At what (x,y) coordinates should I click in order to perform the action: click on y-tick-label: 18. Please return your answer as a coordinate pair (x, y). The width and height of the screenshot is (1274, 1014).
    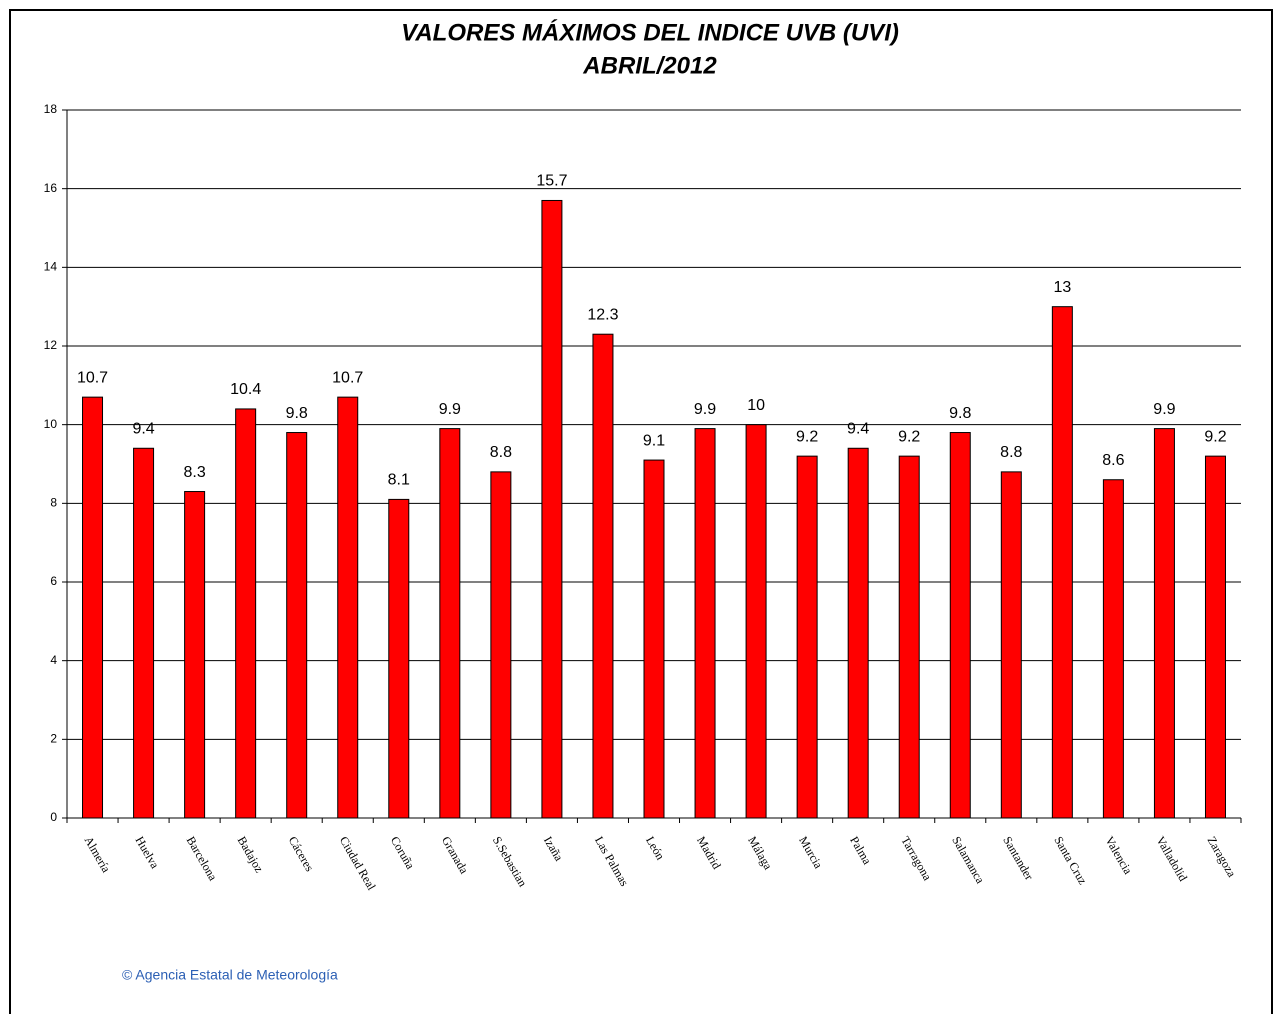
    Looking at the image, I should click on (51, 109).